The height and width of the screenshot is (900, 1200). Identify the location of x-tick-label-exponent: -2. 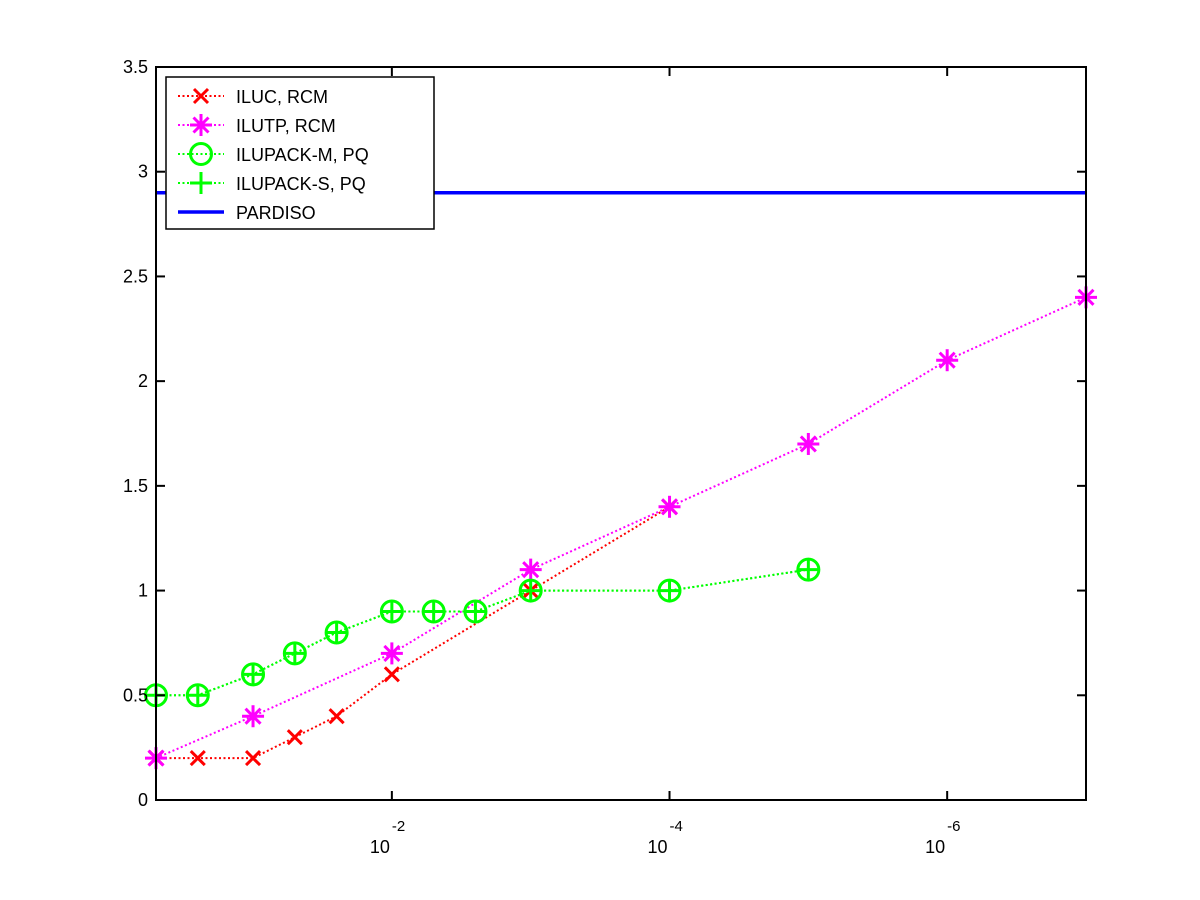
(398, 826).